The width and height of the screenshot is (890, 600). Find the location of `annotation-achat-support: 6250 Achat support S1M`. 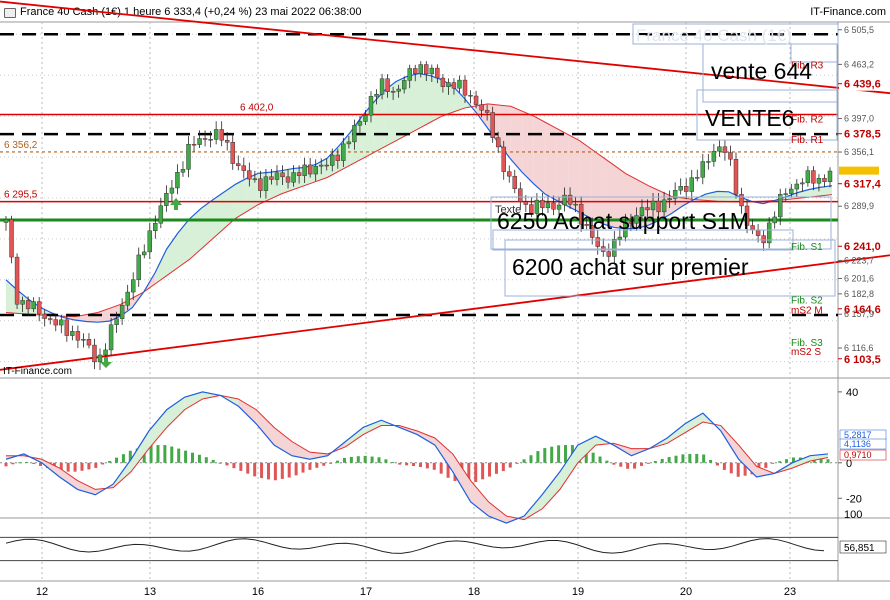

annotation-achat-support: 6250 Achat support S1M is located at coordinates (623, 221).